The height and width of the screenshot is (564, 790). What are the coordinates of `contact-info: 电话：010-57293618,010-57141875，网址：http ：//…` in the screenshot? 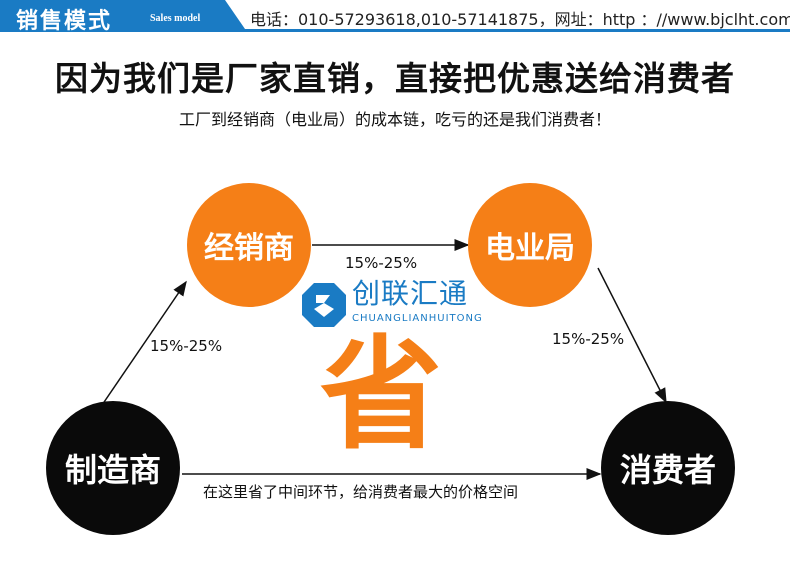 It's located at (520, 19).